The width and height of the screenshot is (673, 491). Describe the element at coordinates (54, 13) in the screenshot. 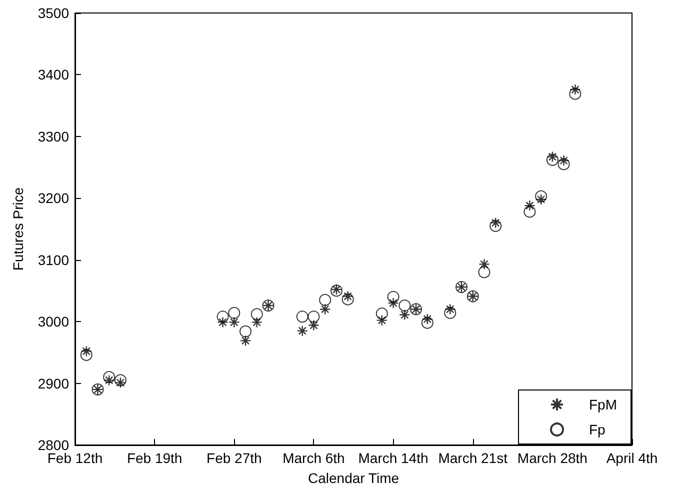

I see `y-tick-label: 3500` at that location.